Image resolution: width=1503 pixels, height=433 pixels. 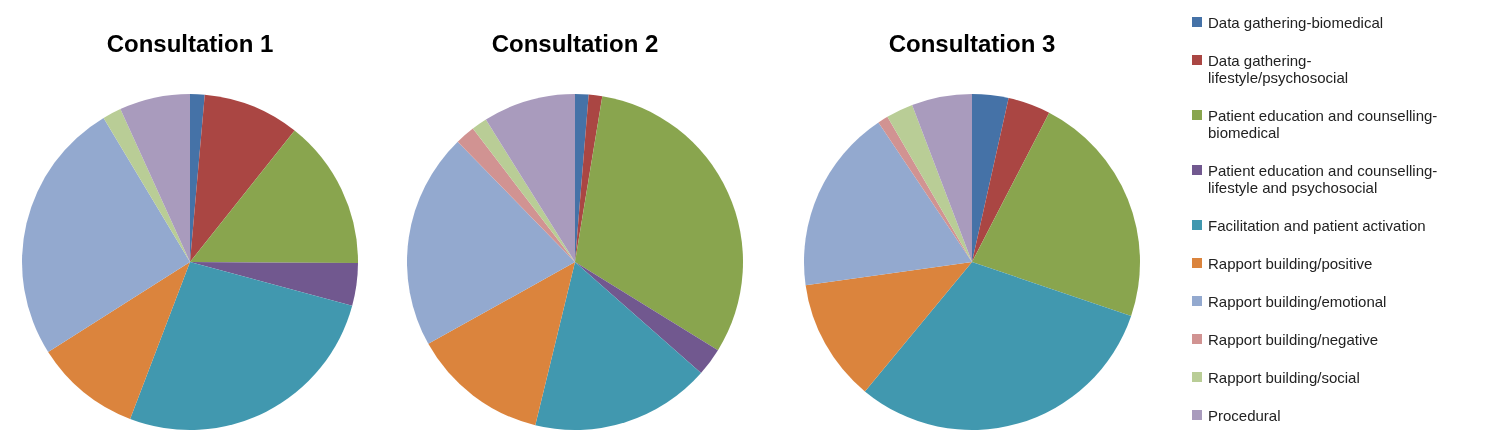 What do you see at coordinates (1317, 225) in the screenshot?
I see `legend-label: Facilitation and patient activation` at bounding box center [1317, 225].